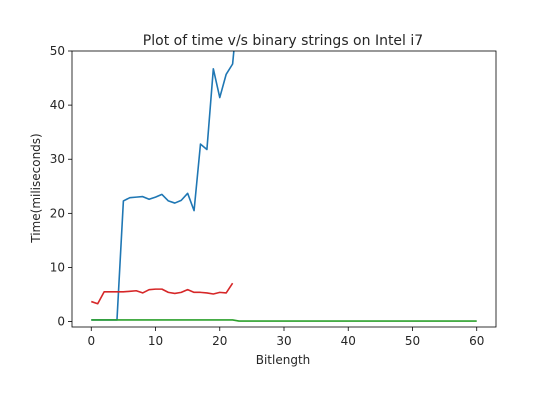 The image size is (548, 414). I want to click on x-tick-label: 0, so click(91, 341).